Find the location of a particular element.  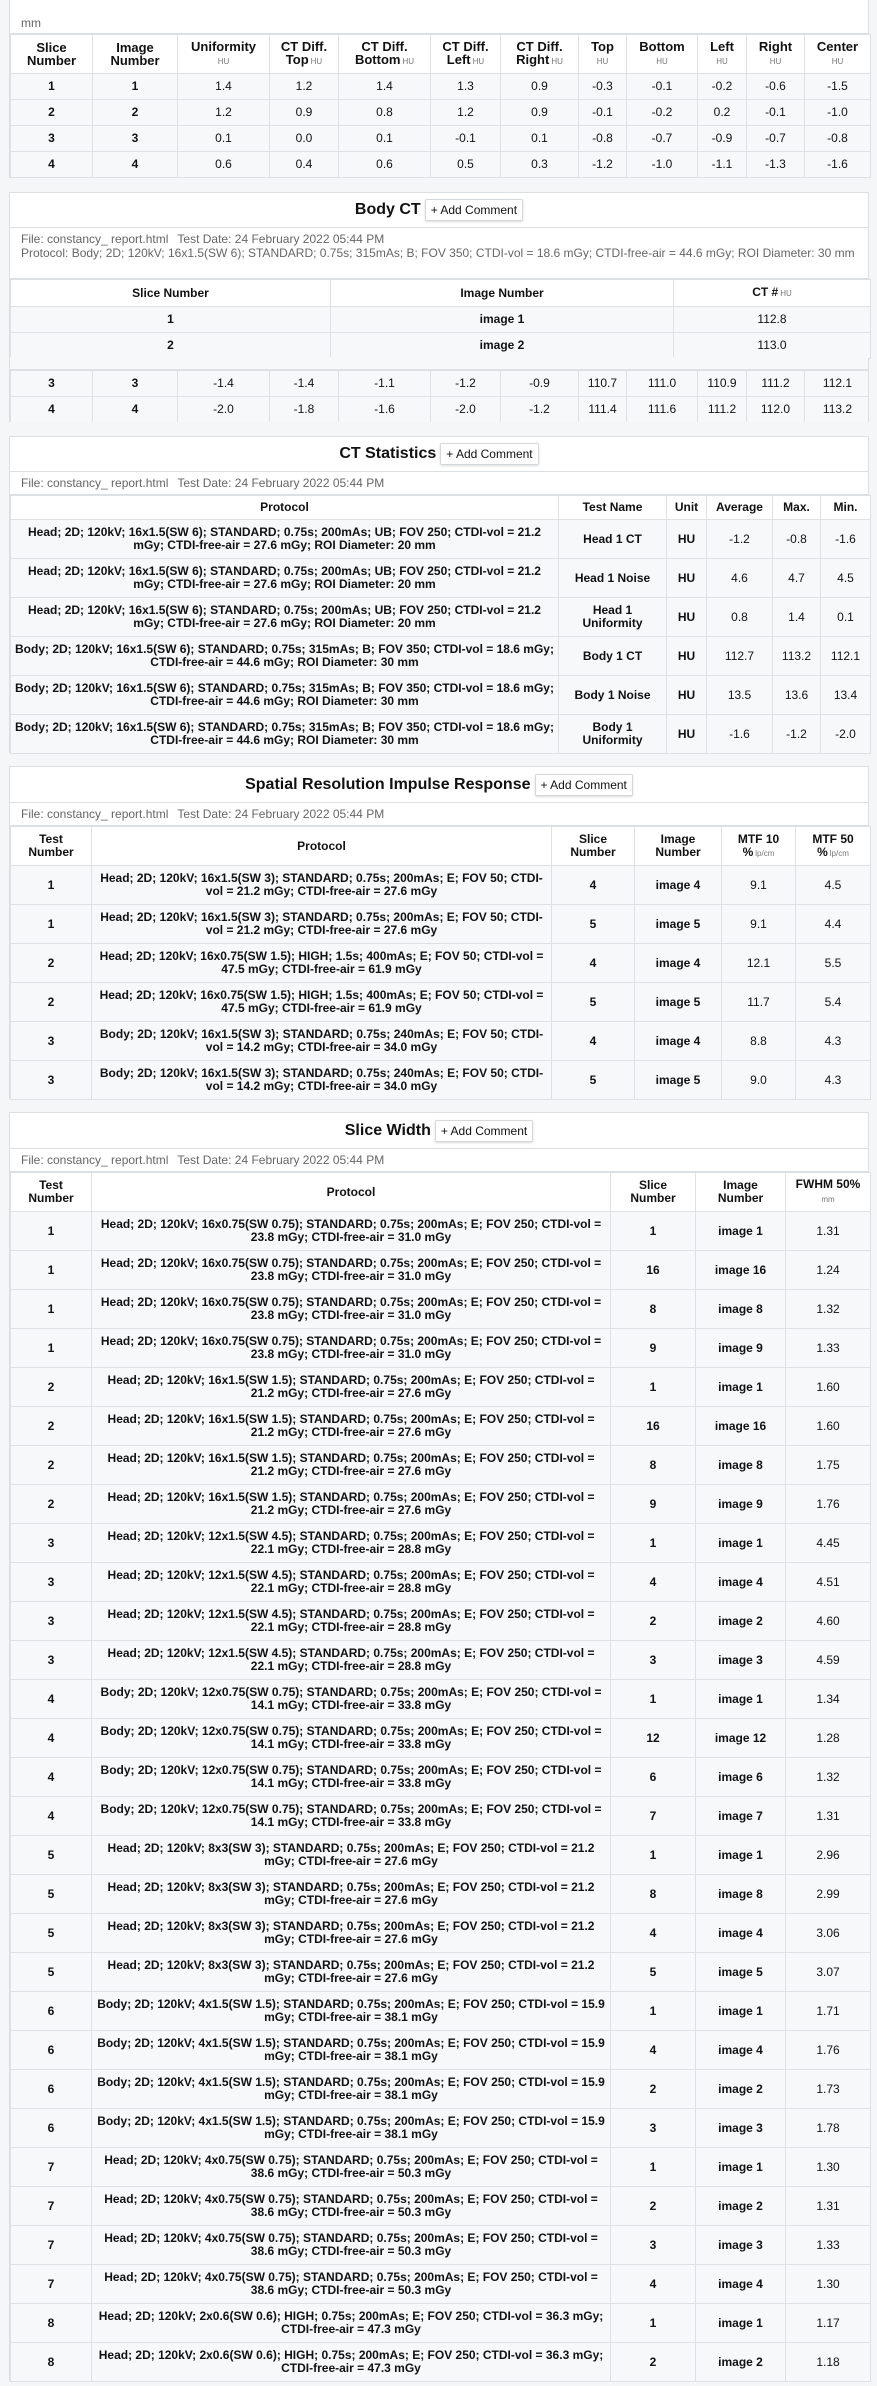

table-cell: 4.7 is located at coordinates (796, 578).